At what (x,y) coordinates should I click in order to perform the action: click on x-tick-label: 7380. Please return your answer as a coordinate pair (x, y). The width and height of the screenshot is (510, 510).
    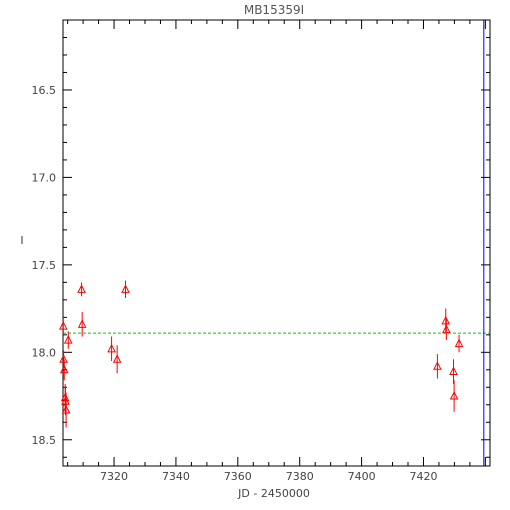
    Looking at the image, I should click on (300, 476).